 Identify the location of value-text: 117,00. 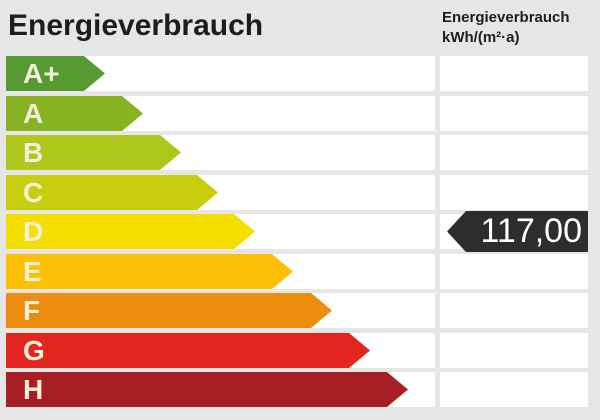
(531, 231).